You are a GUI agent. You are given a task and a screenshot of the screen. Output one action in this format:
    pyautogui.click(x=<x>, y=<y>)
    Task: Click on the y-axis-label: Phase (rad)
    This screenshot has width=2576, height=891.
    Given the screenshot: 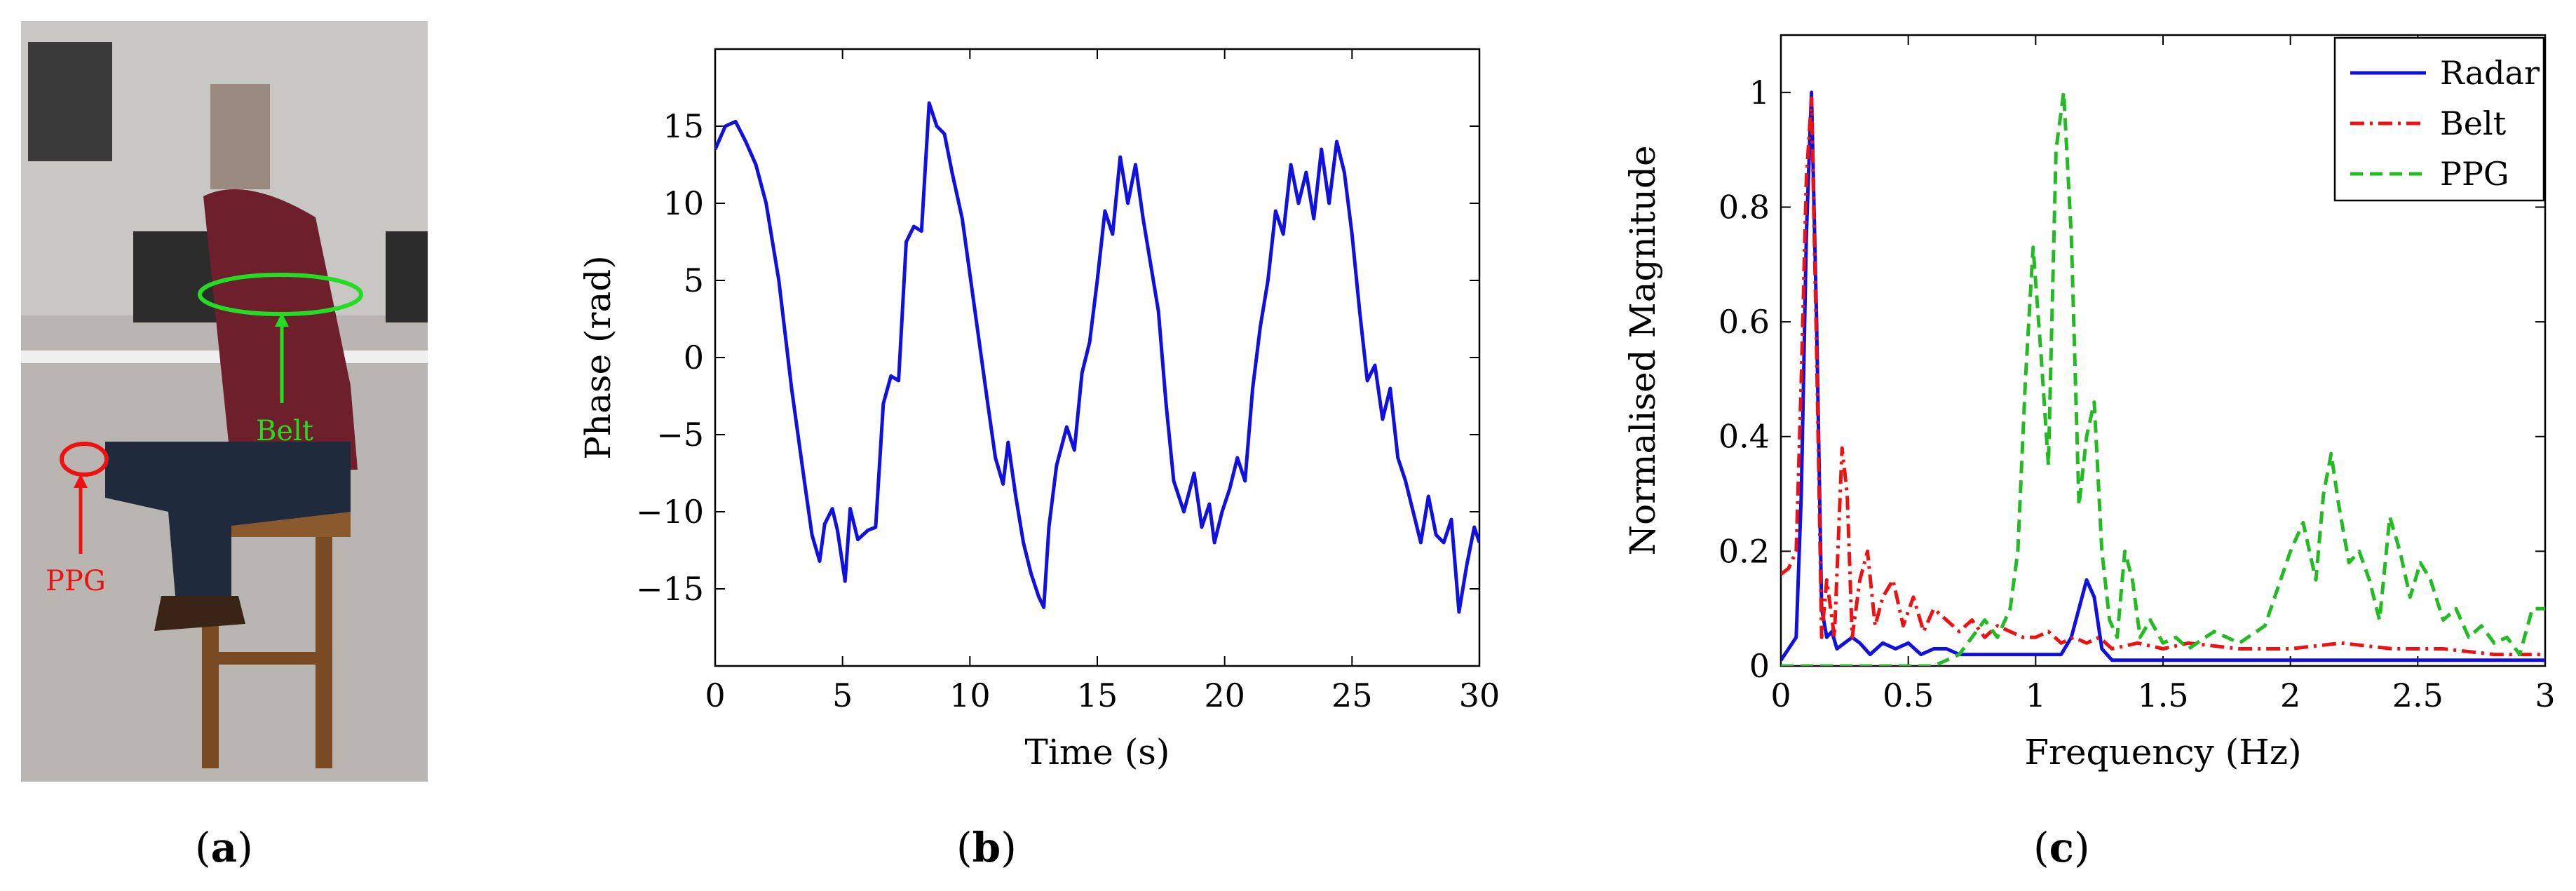 What is the action you would take?
    pyautogui.click(x=598, y=358)
    